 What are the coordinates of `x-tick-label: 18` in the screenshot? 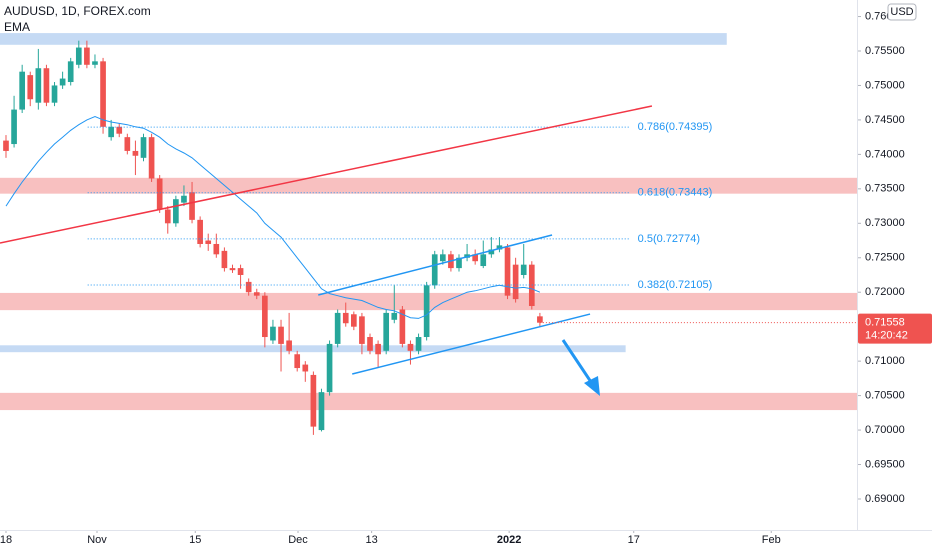 It's located at (6, 540).